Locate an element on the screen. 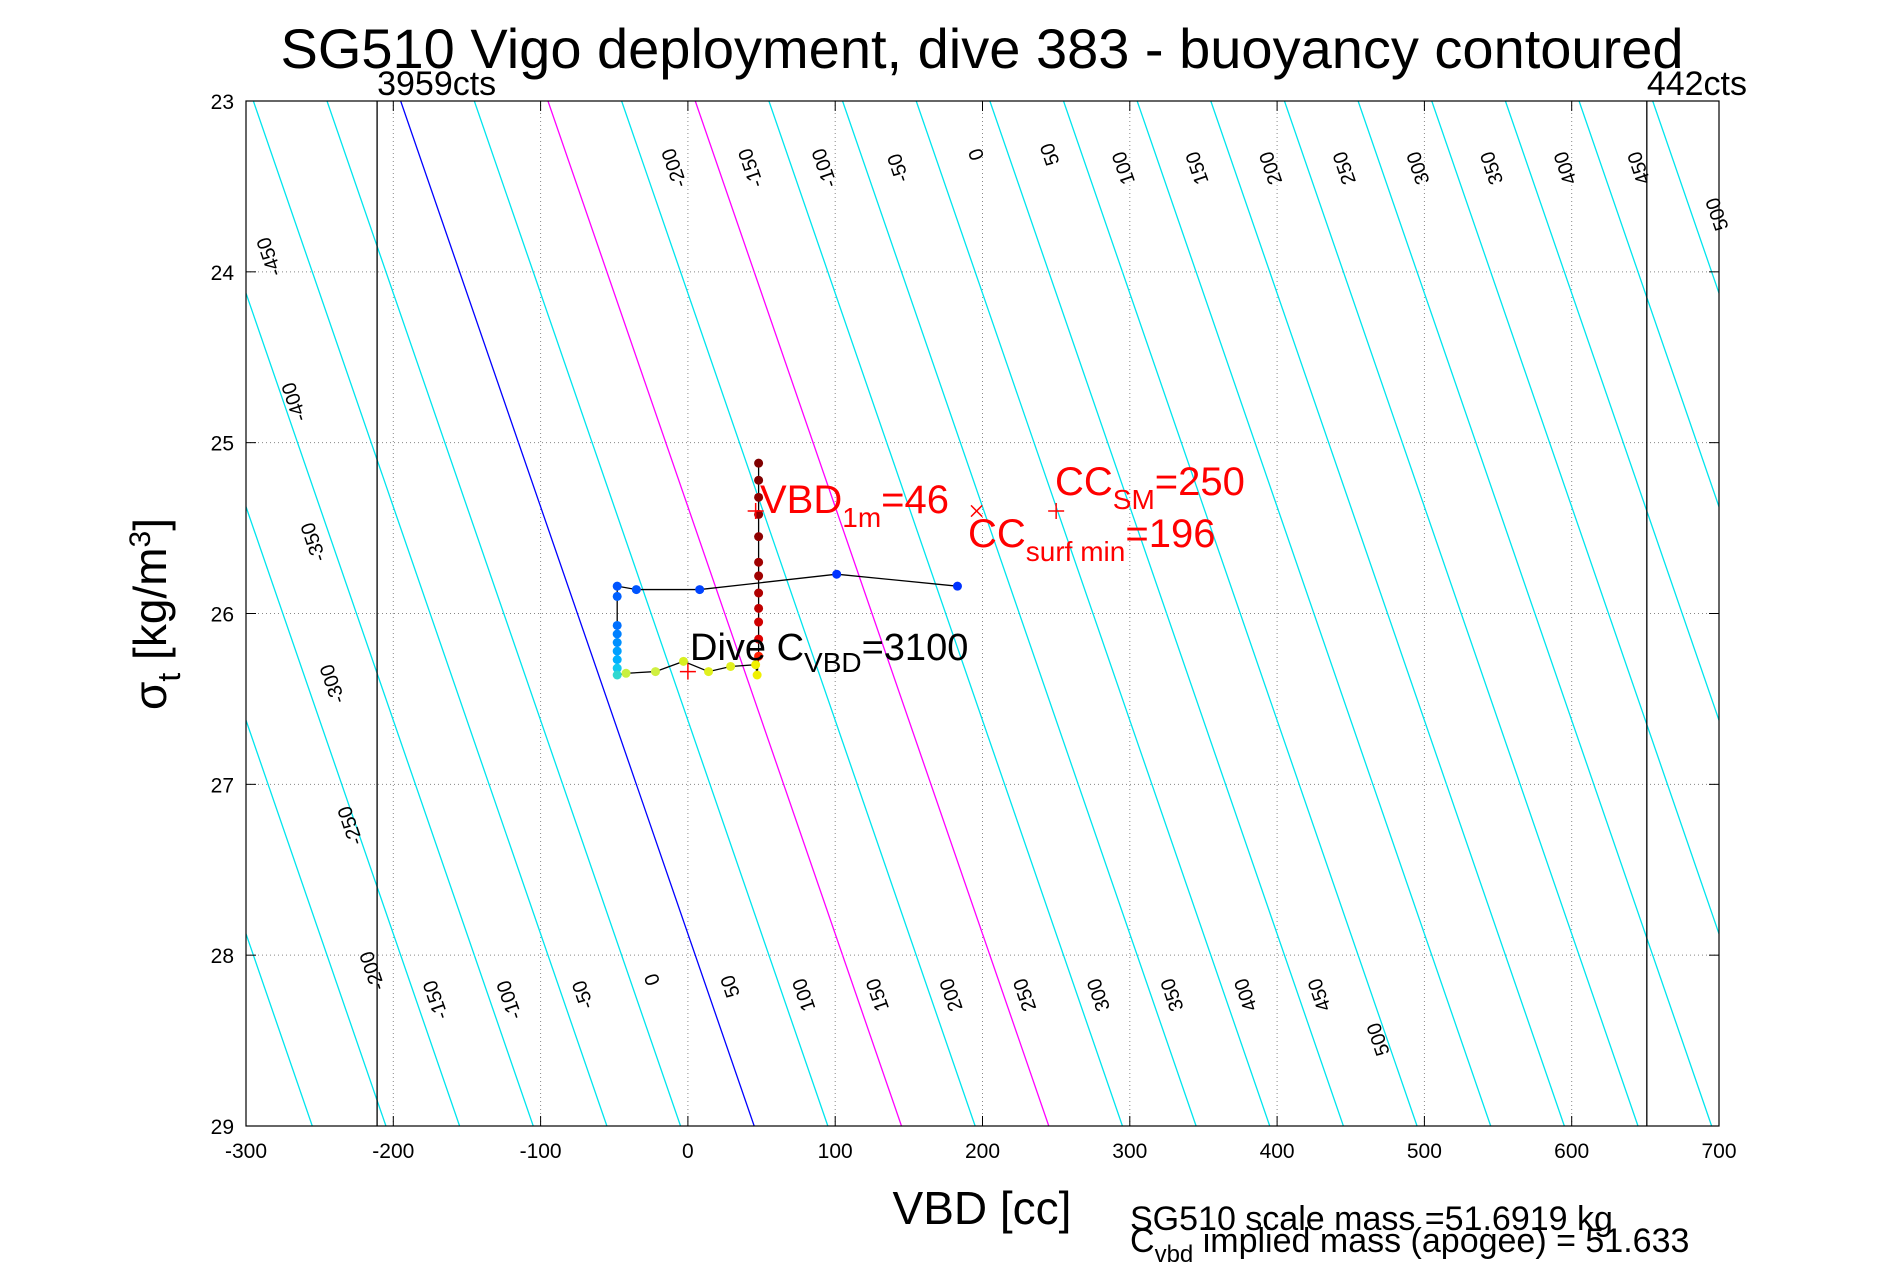  x-tick-label: 0 is located at coordinates (688, 1151).